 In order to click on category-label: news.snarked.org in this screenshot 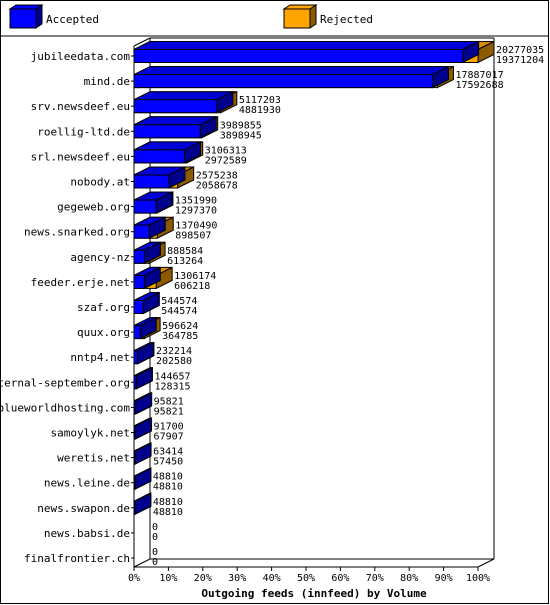, I will do `click(77, 232)`.